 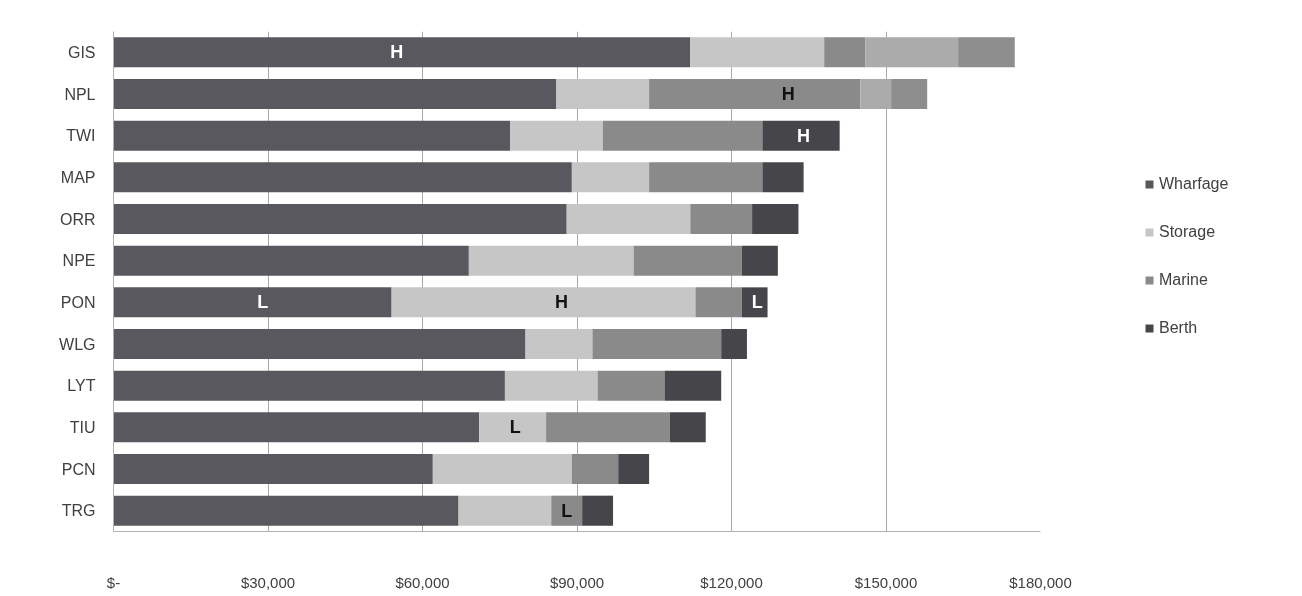 I want to click on y-tick-label: PCN, so click(x=78, y=469).